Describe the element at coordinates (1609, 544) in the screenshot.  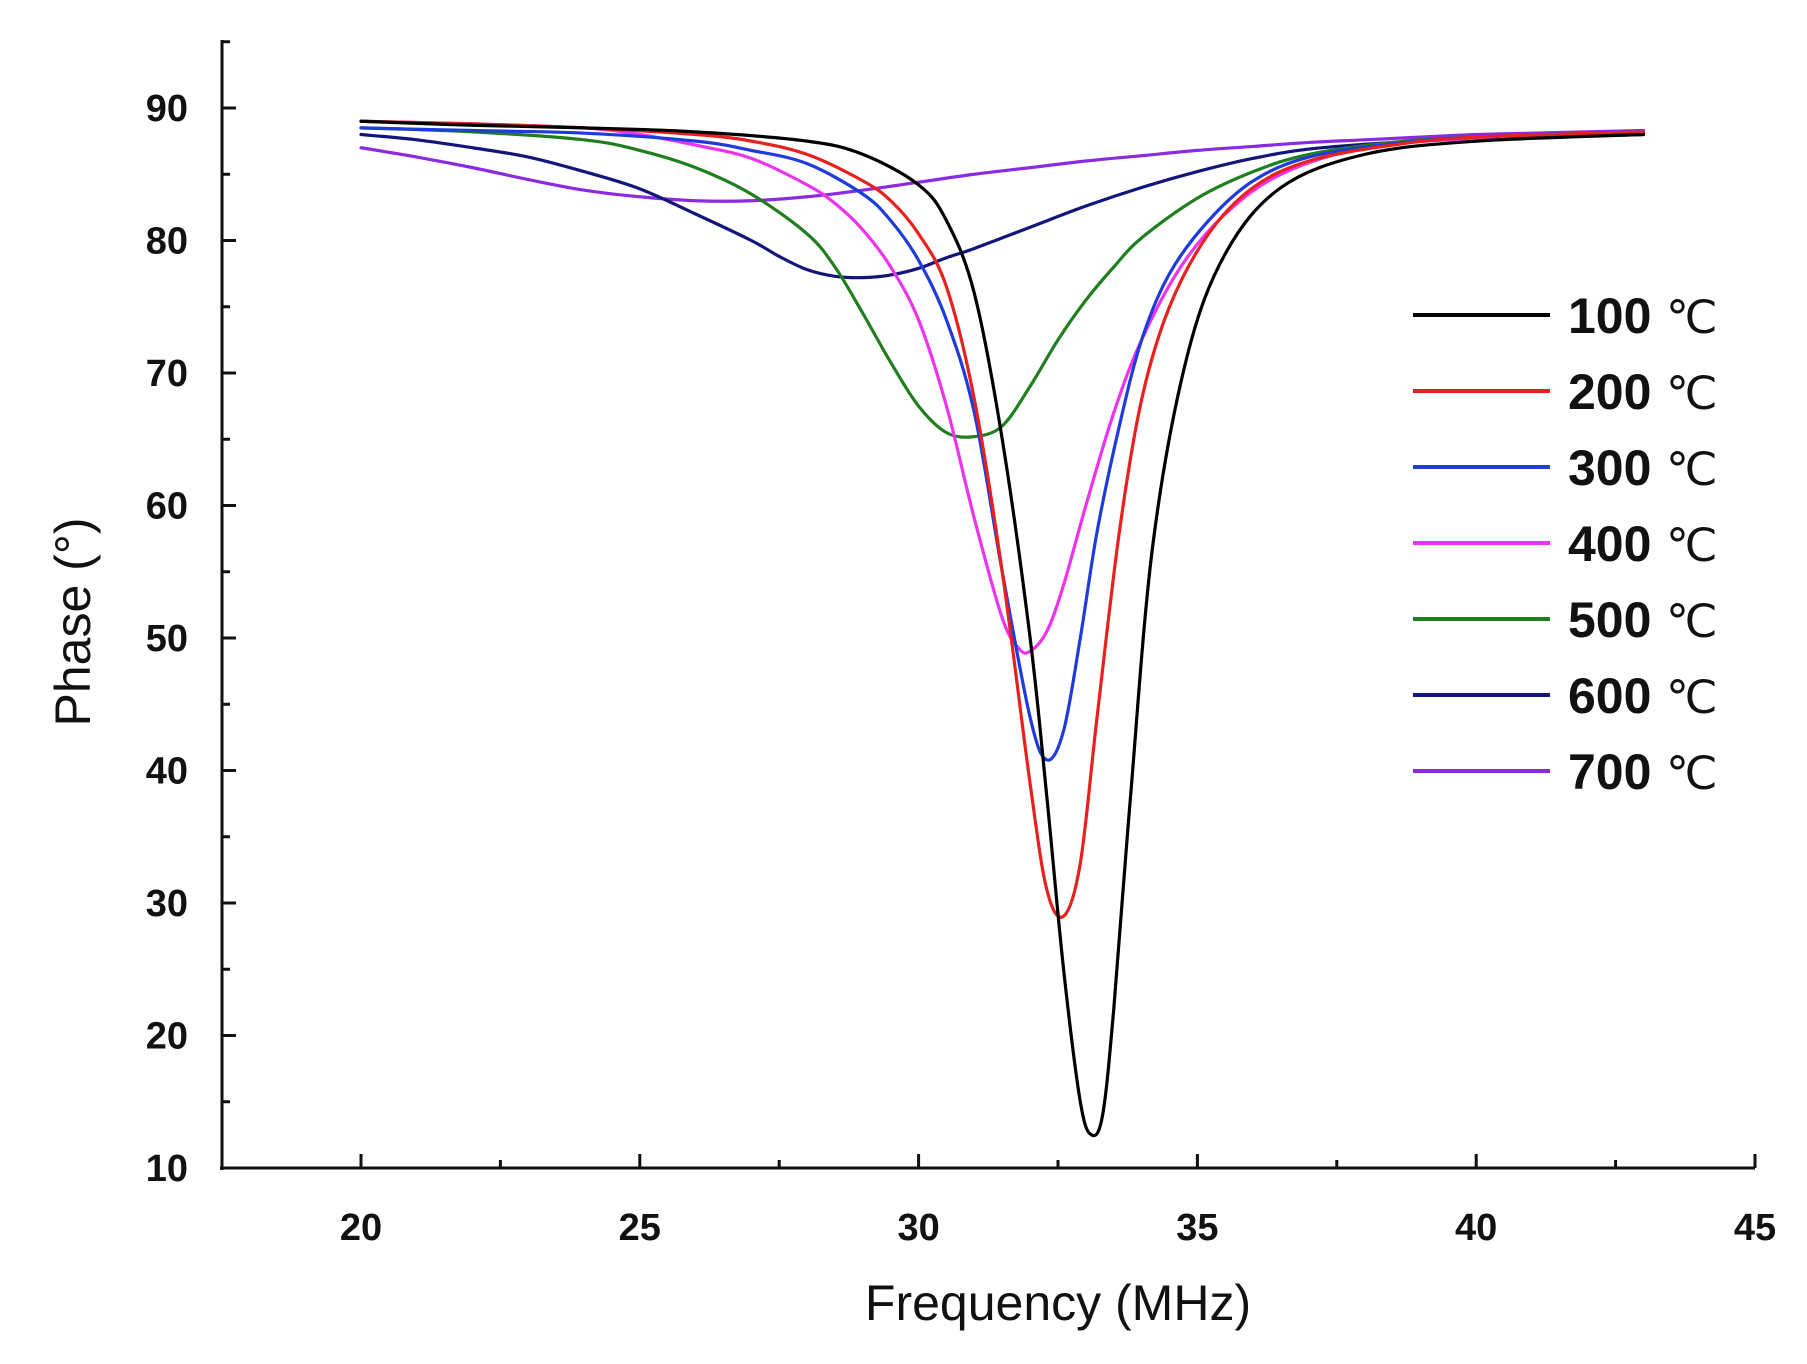
I see `legend-label: 400` at that location.